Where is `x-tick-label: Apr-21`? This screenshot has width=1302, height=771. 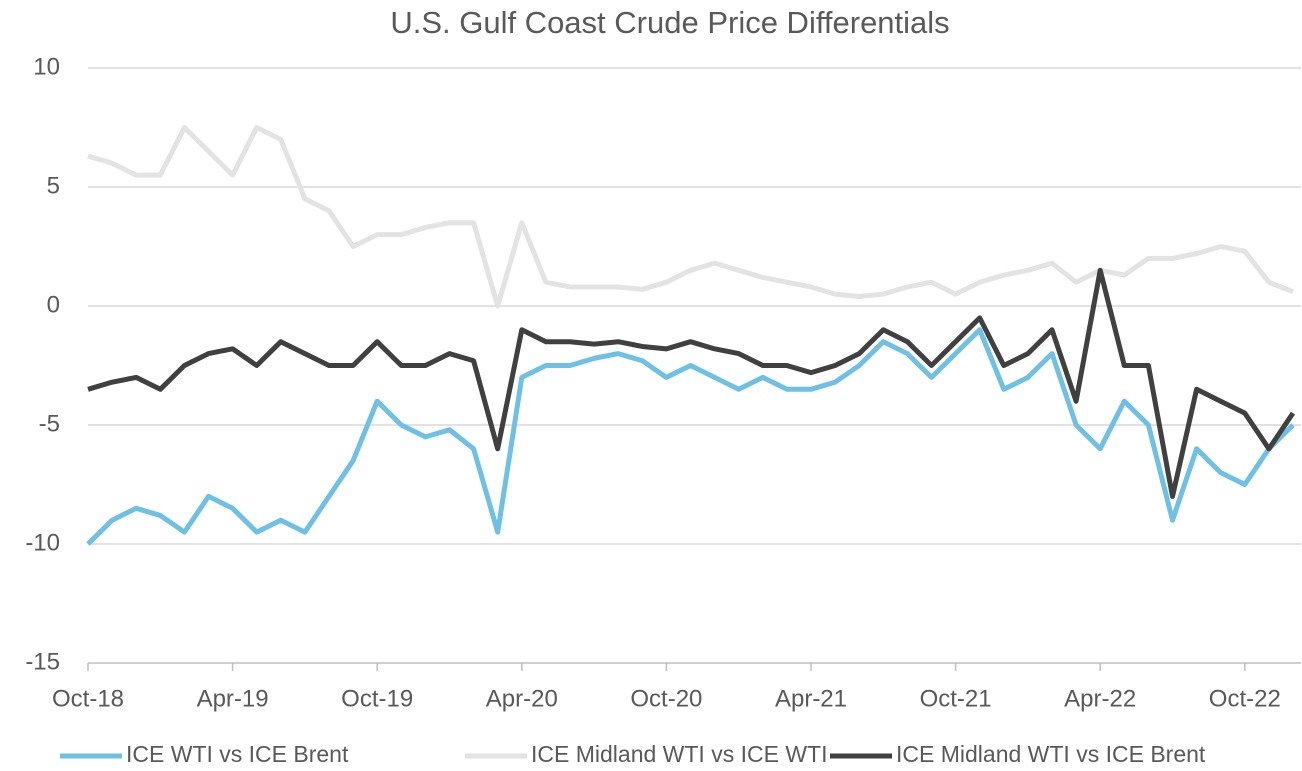
x-tick-label: Apr-21 is located at coordinates (811, 698).